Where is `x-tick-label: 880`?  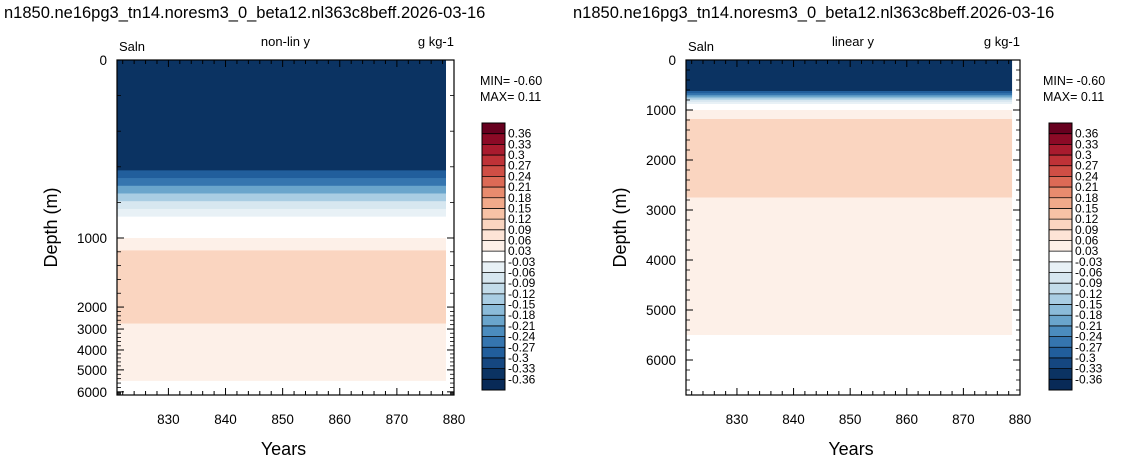
x-tick-label: 880 is located at coordinates (454, 419).